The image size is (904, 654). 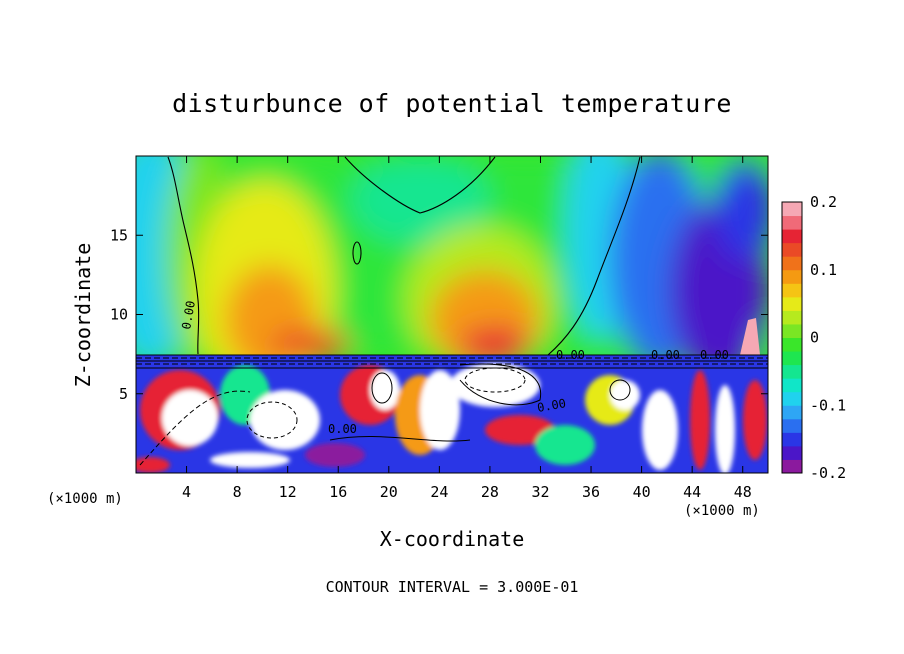 I want to click on x-tick-label: 48, so click(x=743, y=492).